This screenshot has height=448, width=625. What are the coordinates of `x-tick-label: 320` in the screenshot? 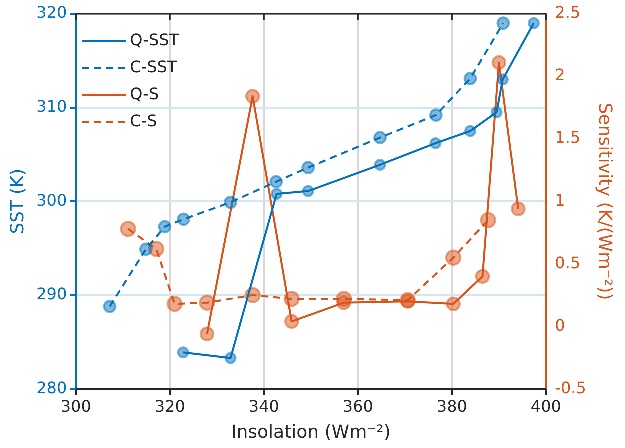 It's located at (170, 406).